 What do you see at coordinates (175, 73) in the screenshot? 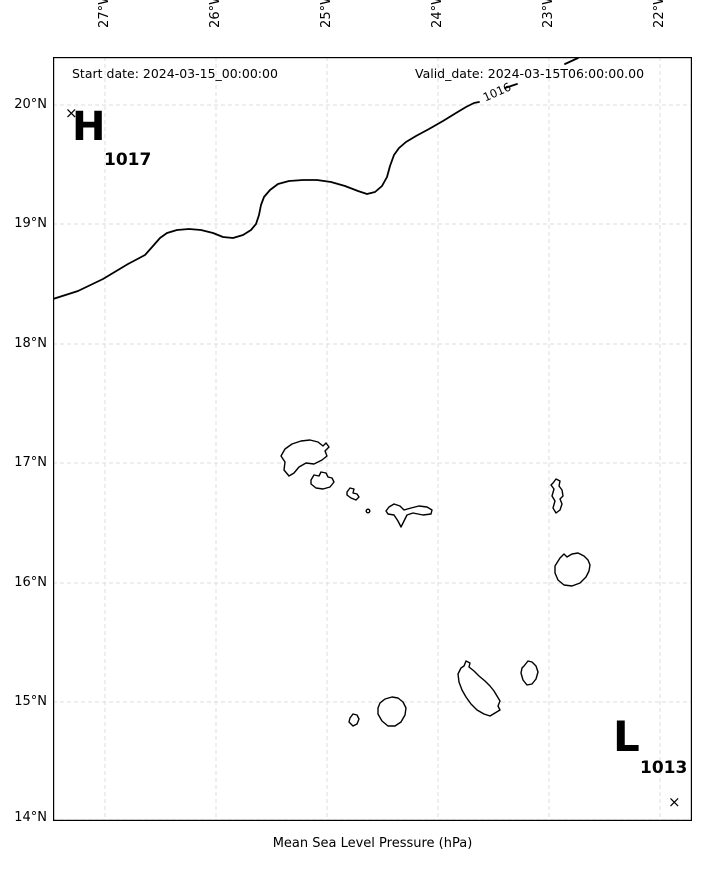
I see `start-date-annotation: Start date: 2024-03-15_00:00:00` at bounding box center [175, 73].